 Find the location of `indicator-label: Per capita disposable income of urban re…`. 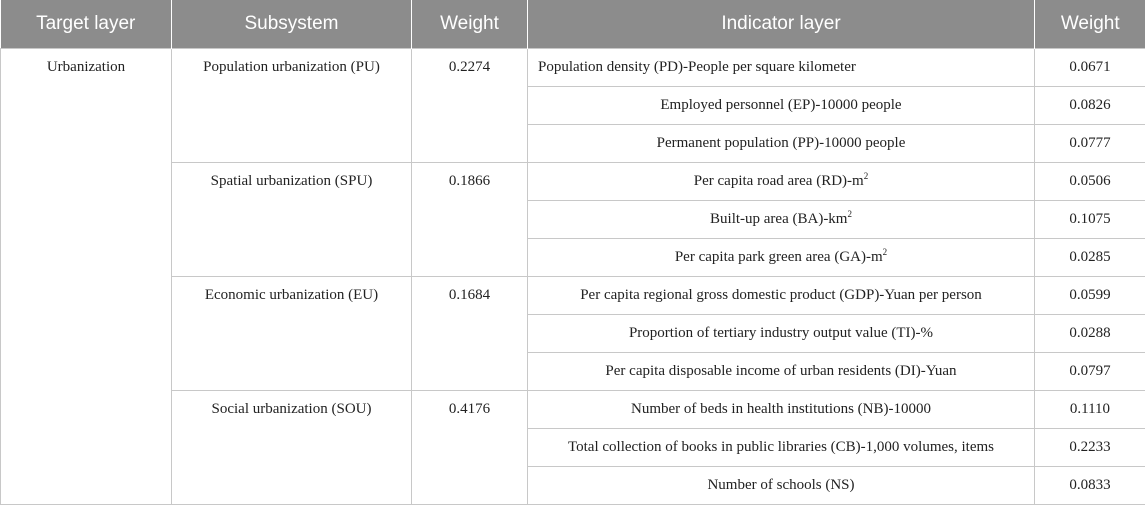

indicator-label: Per capita disposable income of urban re… is located at coordinates (781, 371).